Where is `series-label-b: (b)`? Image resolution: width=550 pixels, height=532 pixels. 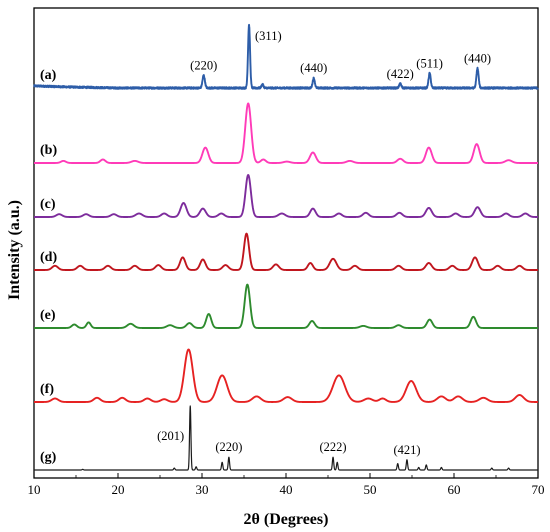 series-label-b: (b) is located at coordinates (48, 150).